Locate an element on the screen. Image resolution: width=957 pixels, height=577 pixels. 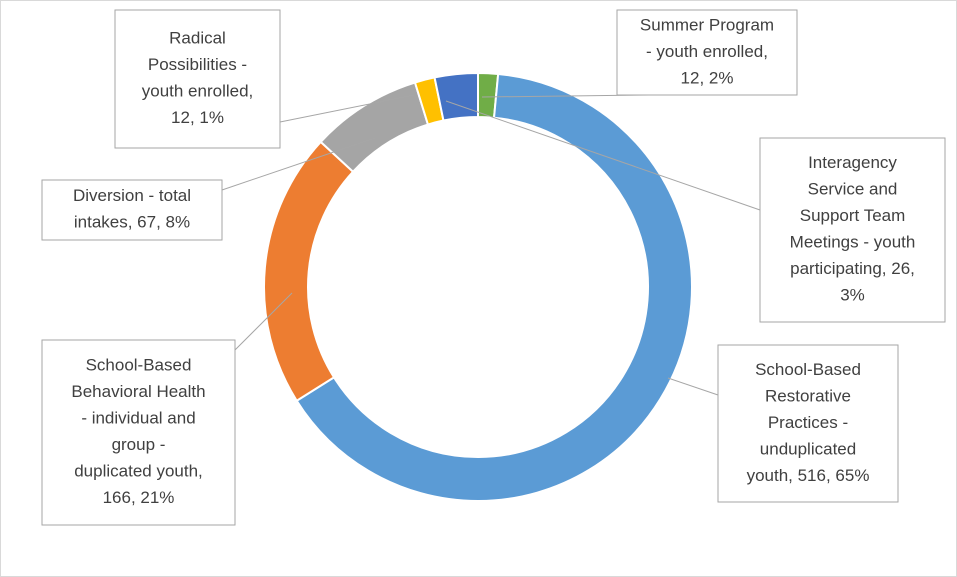
data-label: intakes, 67, 8% is located at coordinates (132, 222).